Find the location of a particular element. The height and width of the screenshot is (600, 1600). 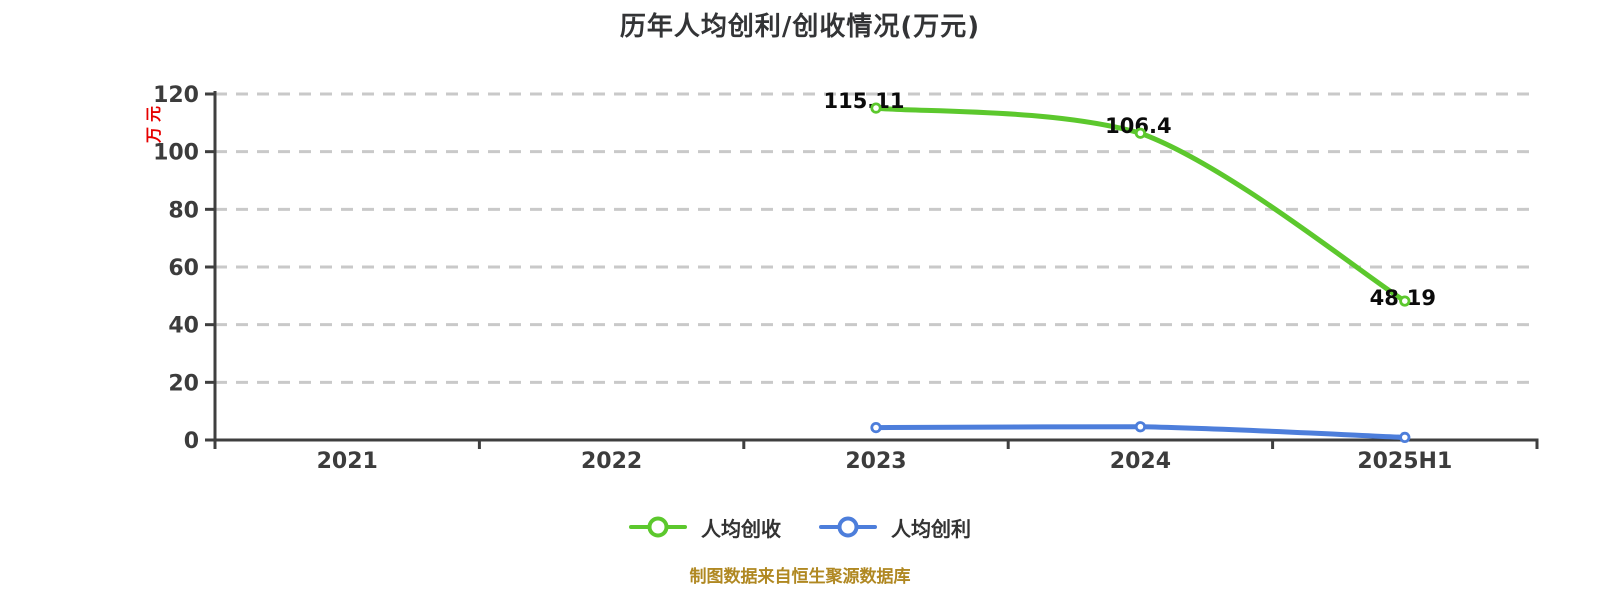

x-tick-label: 2024 is located at coordinates (1140, 461).